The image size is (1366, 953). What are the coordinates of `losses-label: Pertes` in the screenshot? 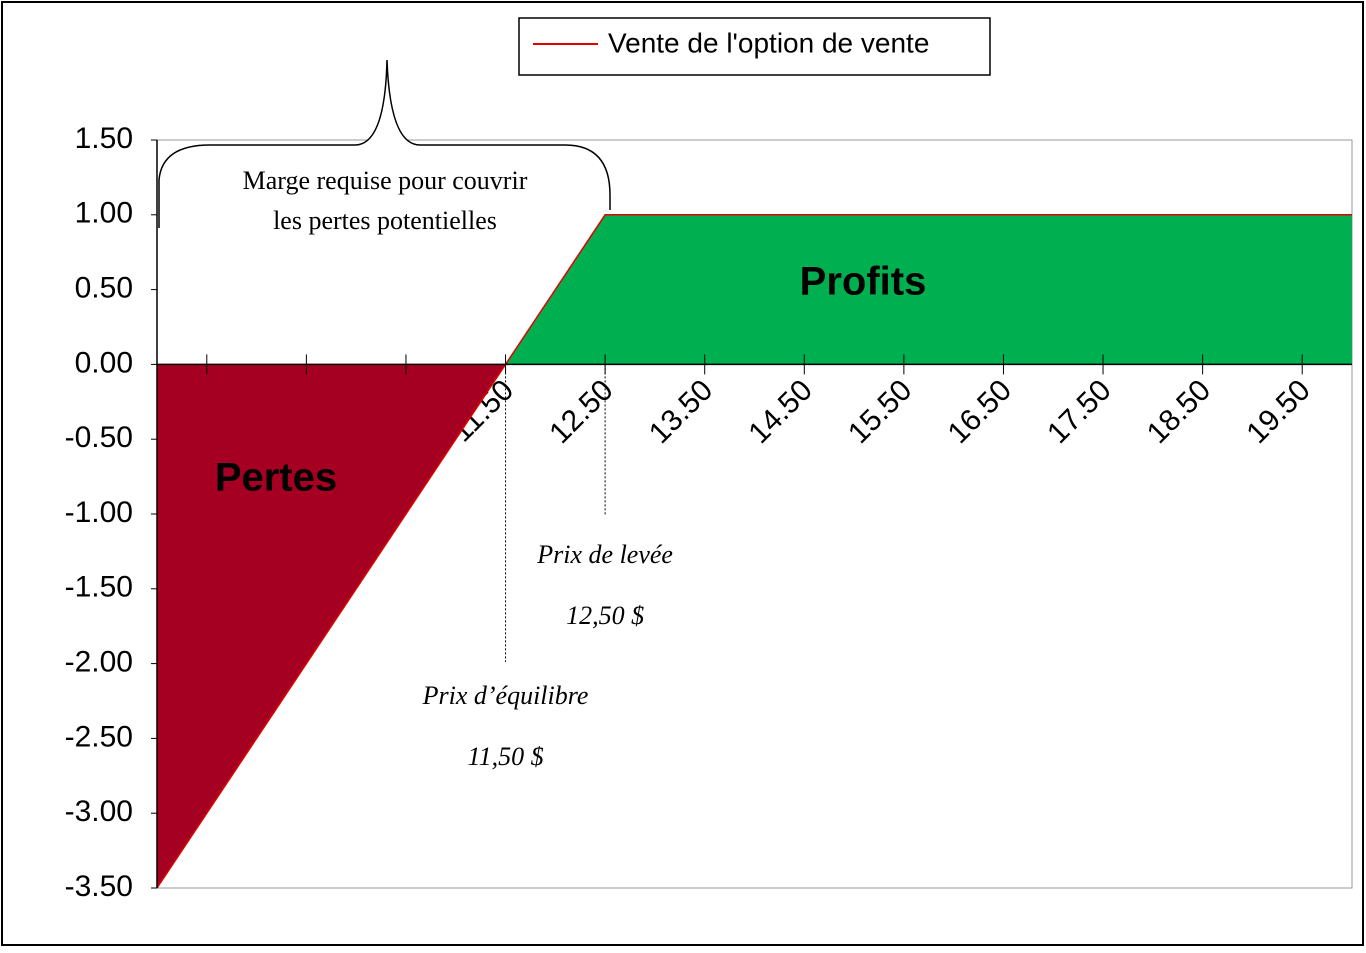 It's located at (276, 478).